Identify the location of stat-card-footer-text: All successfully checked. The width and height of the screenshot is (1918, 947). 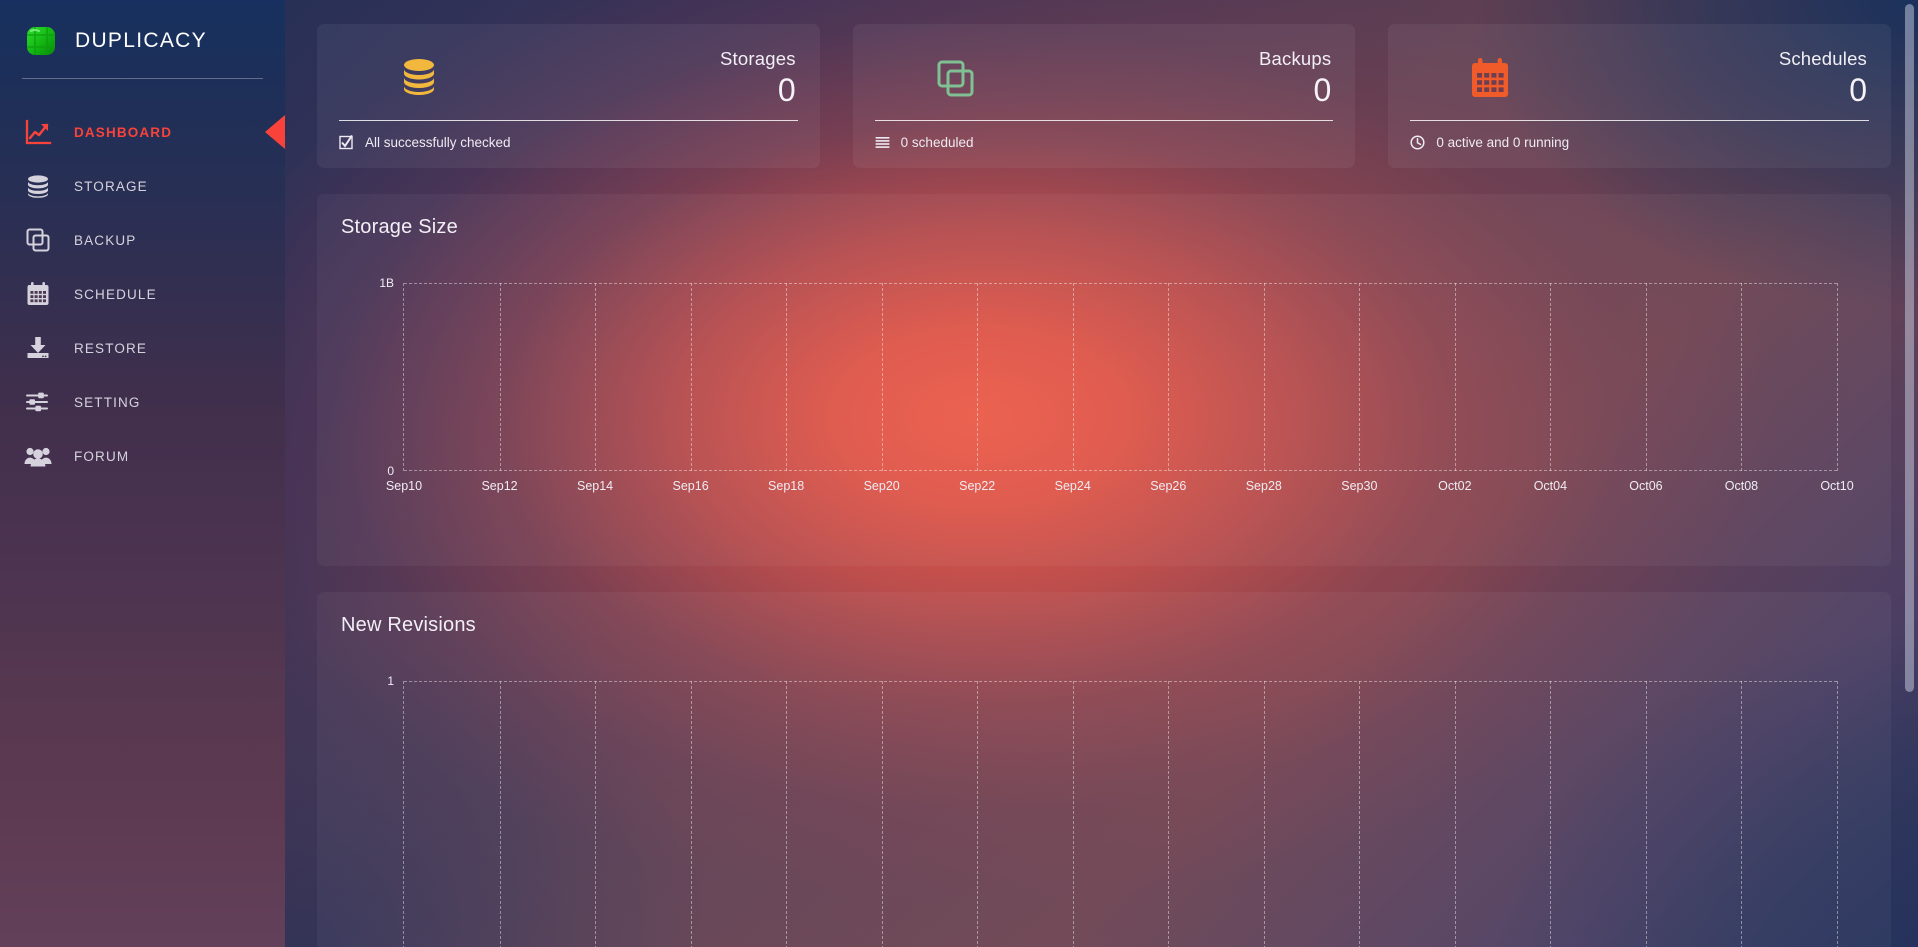
(438, 142).